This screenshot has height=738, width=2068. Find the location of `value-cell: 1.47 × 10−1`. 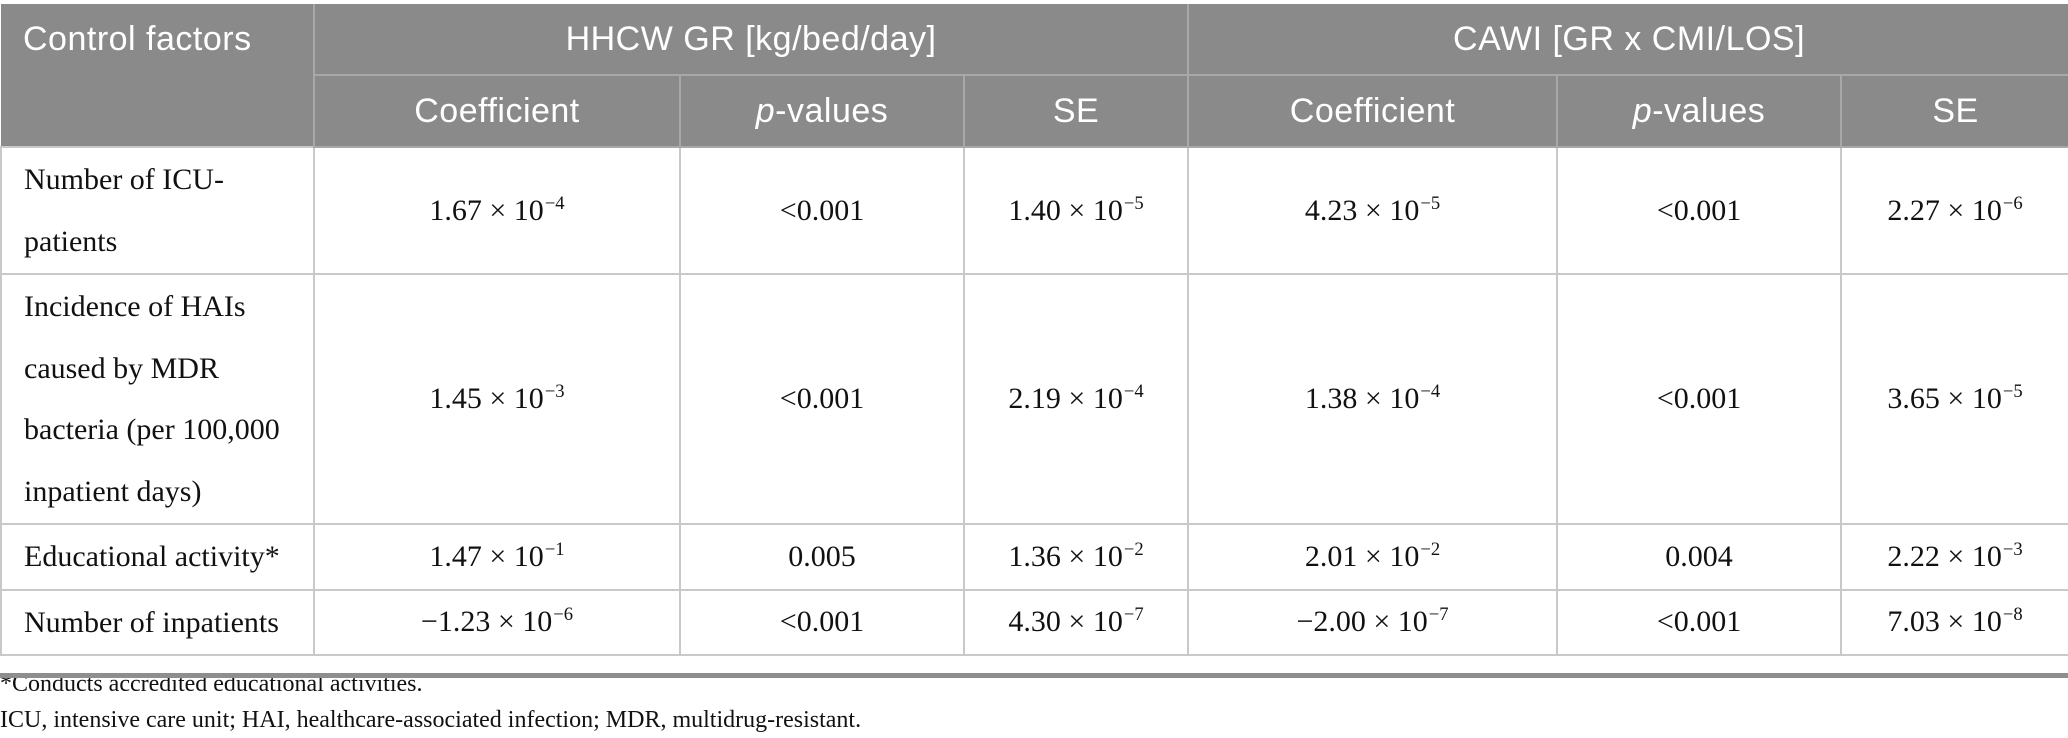

value-cell: 1.47 × 10−1 is located at coordinates (497, 557).